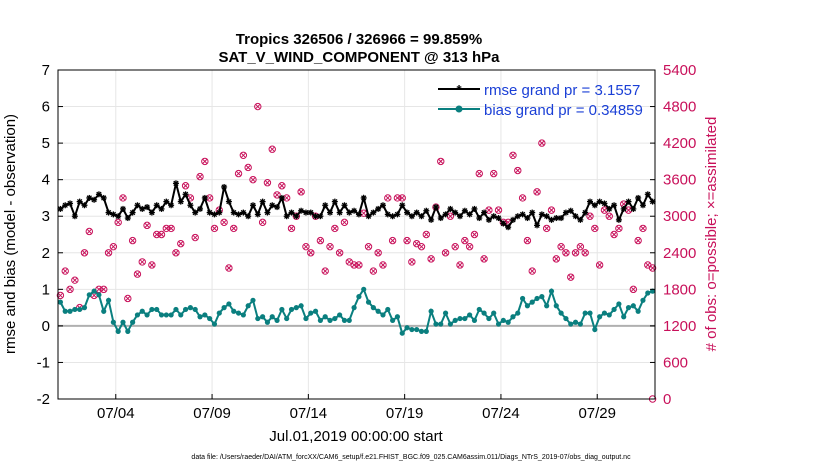 This screenshot has width=830, height=470. I want to click on x-tick-label: 07/04, so click(116, 413).